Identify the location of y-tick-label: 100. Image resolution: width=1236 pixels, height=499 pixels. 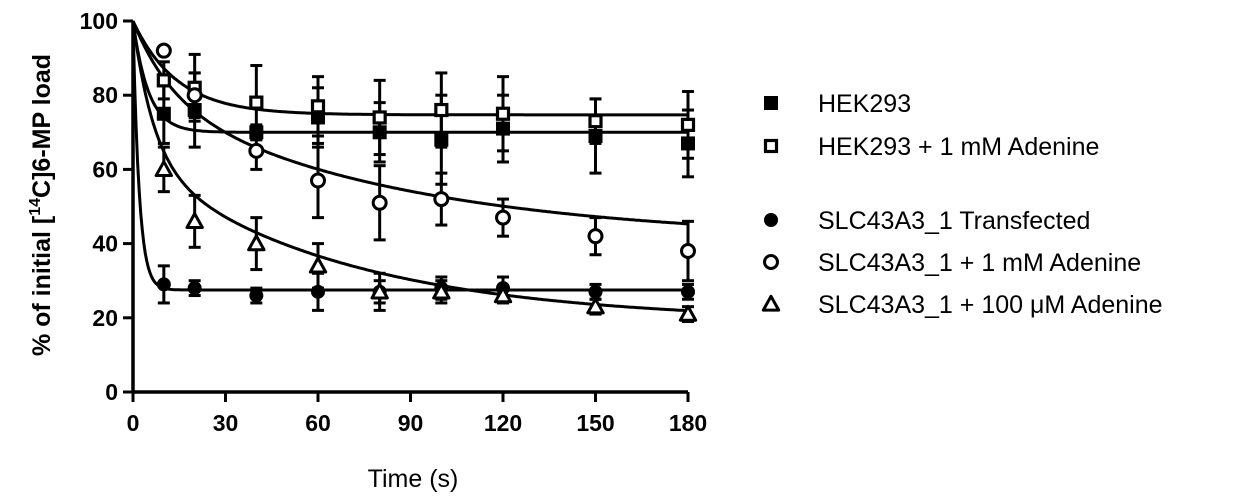
(99, 21).